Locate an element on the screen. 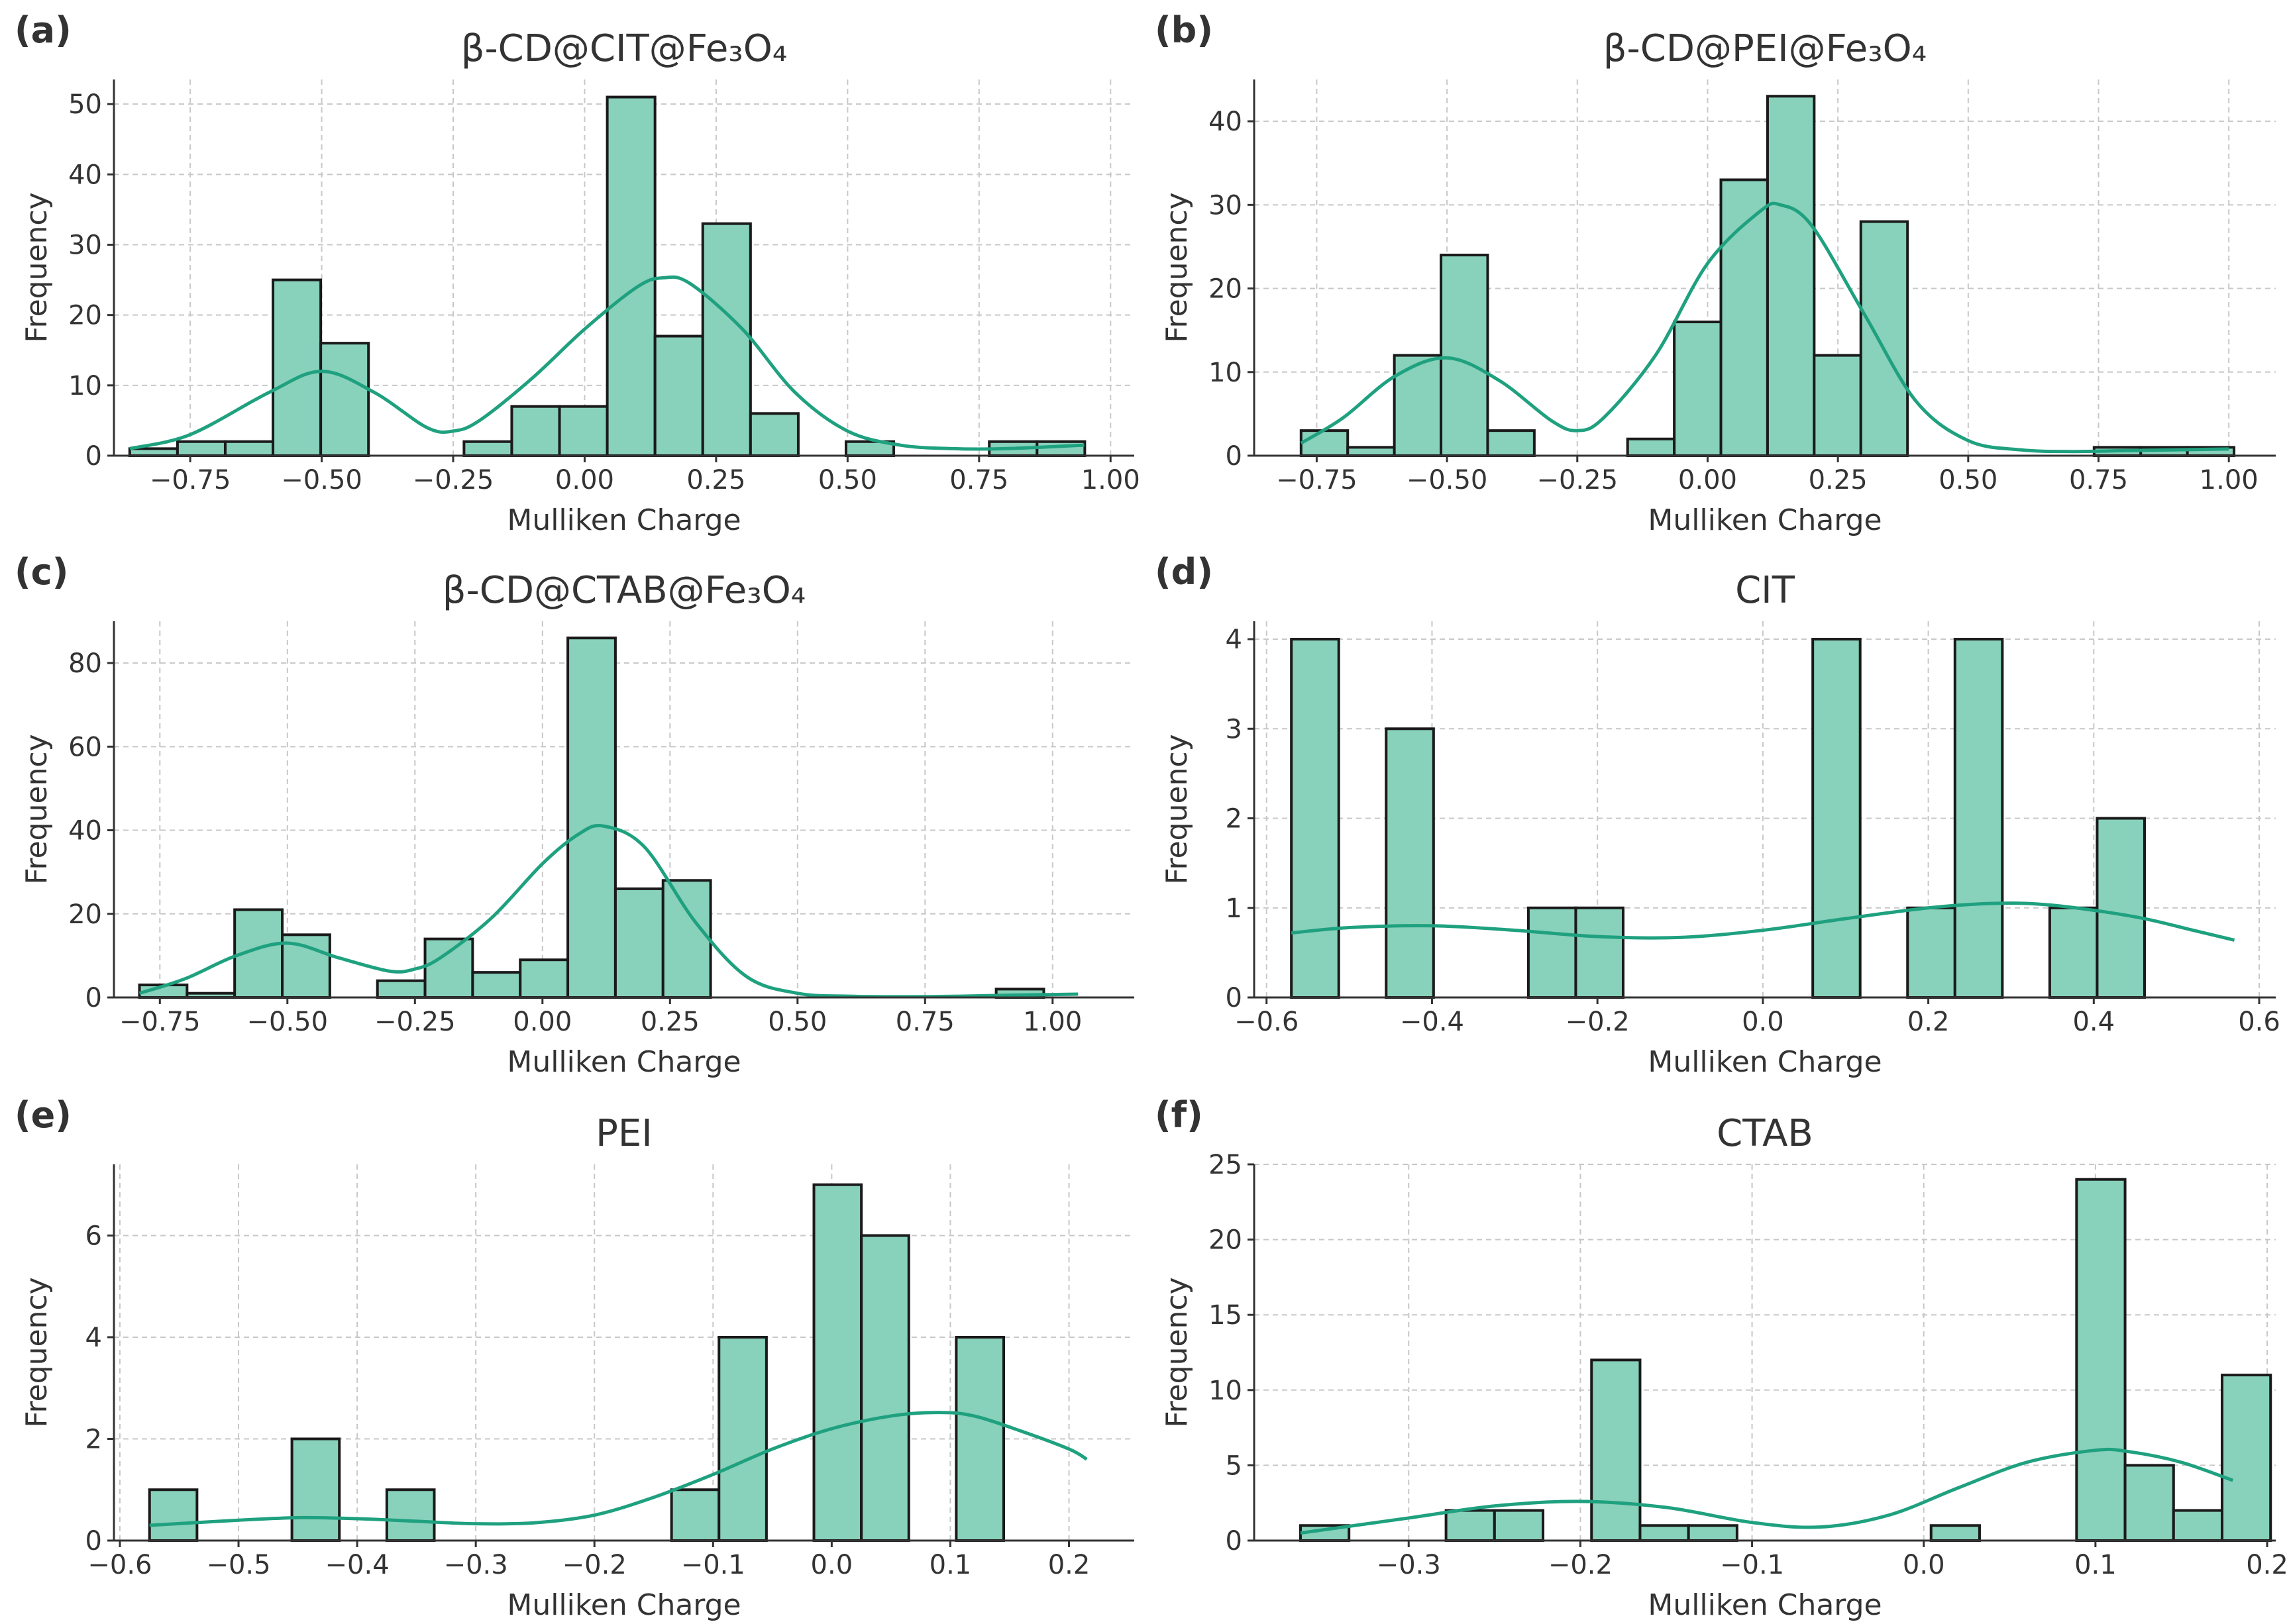  panel-label: (e) is located at coordinates (43, 1115).